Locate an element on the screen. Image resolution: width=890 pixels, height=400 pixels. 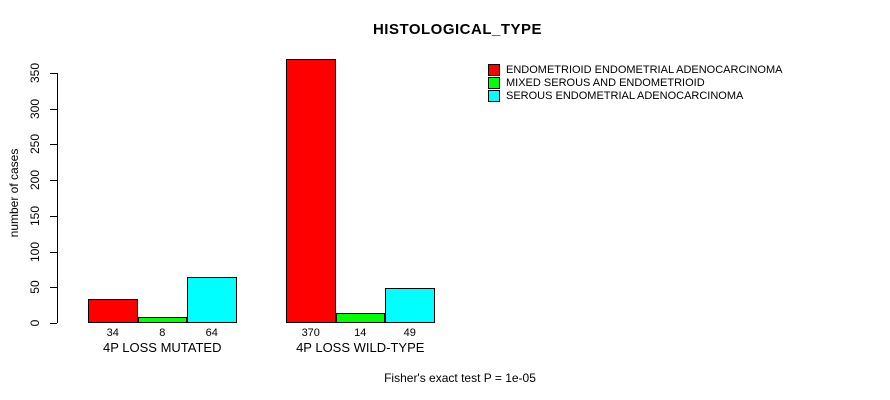
legend-label: MIXED SEROUS AND ENDOMETRIOID is located at coordinates (605, 82).